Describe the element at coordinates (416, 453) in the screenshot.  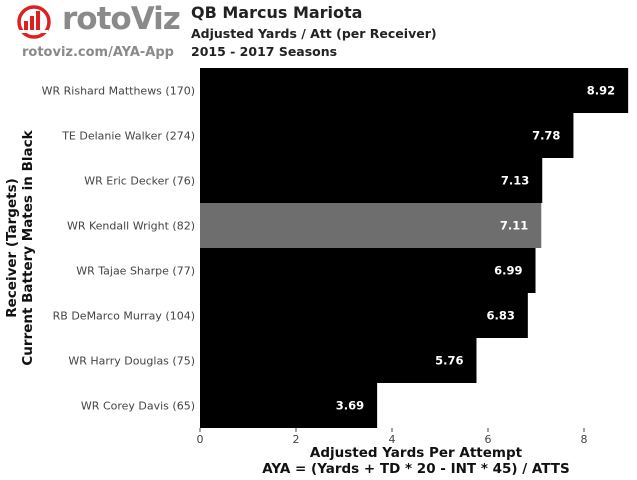
I see `x-axis-title: Adjusted Yards Per Attempt` at that location.